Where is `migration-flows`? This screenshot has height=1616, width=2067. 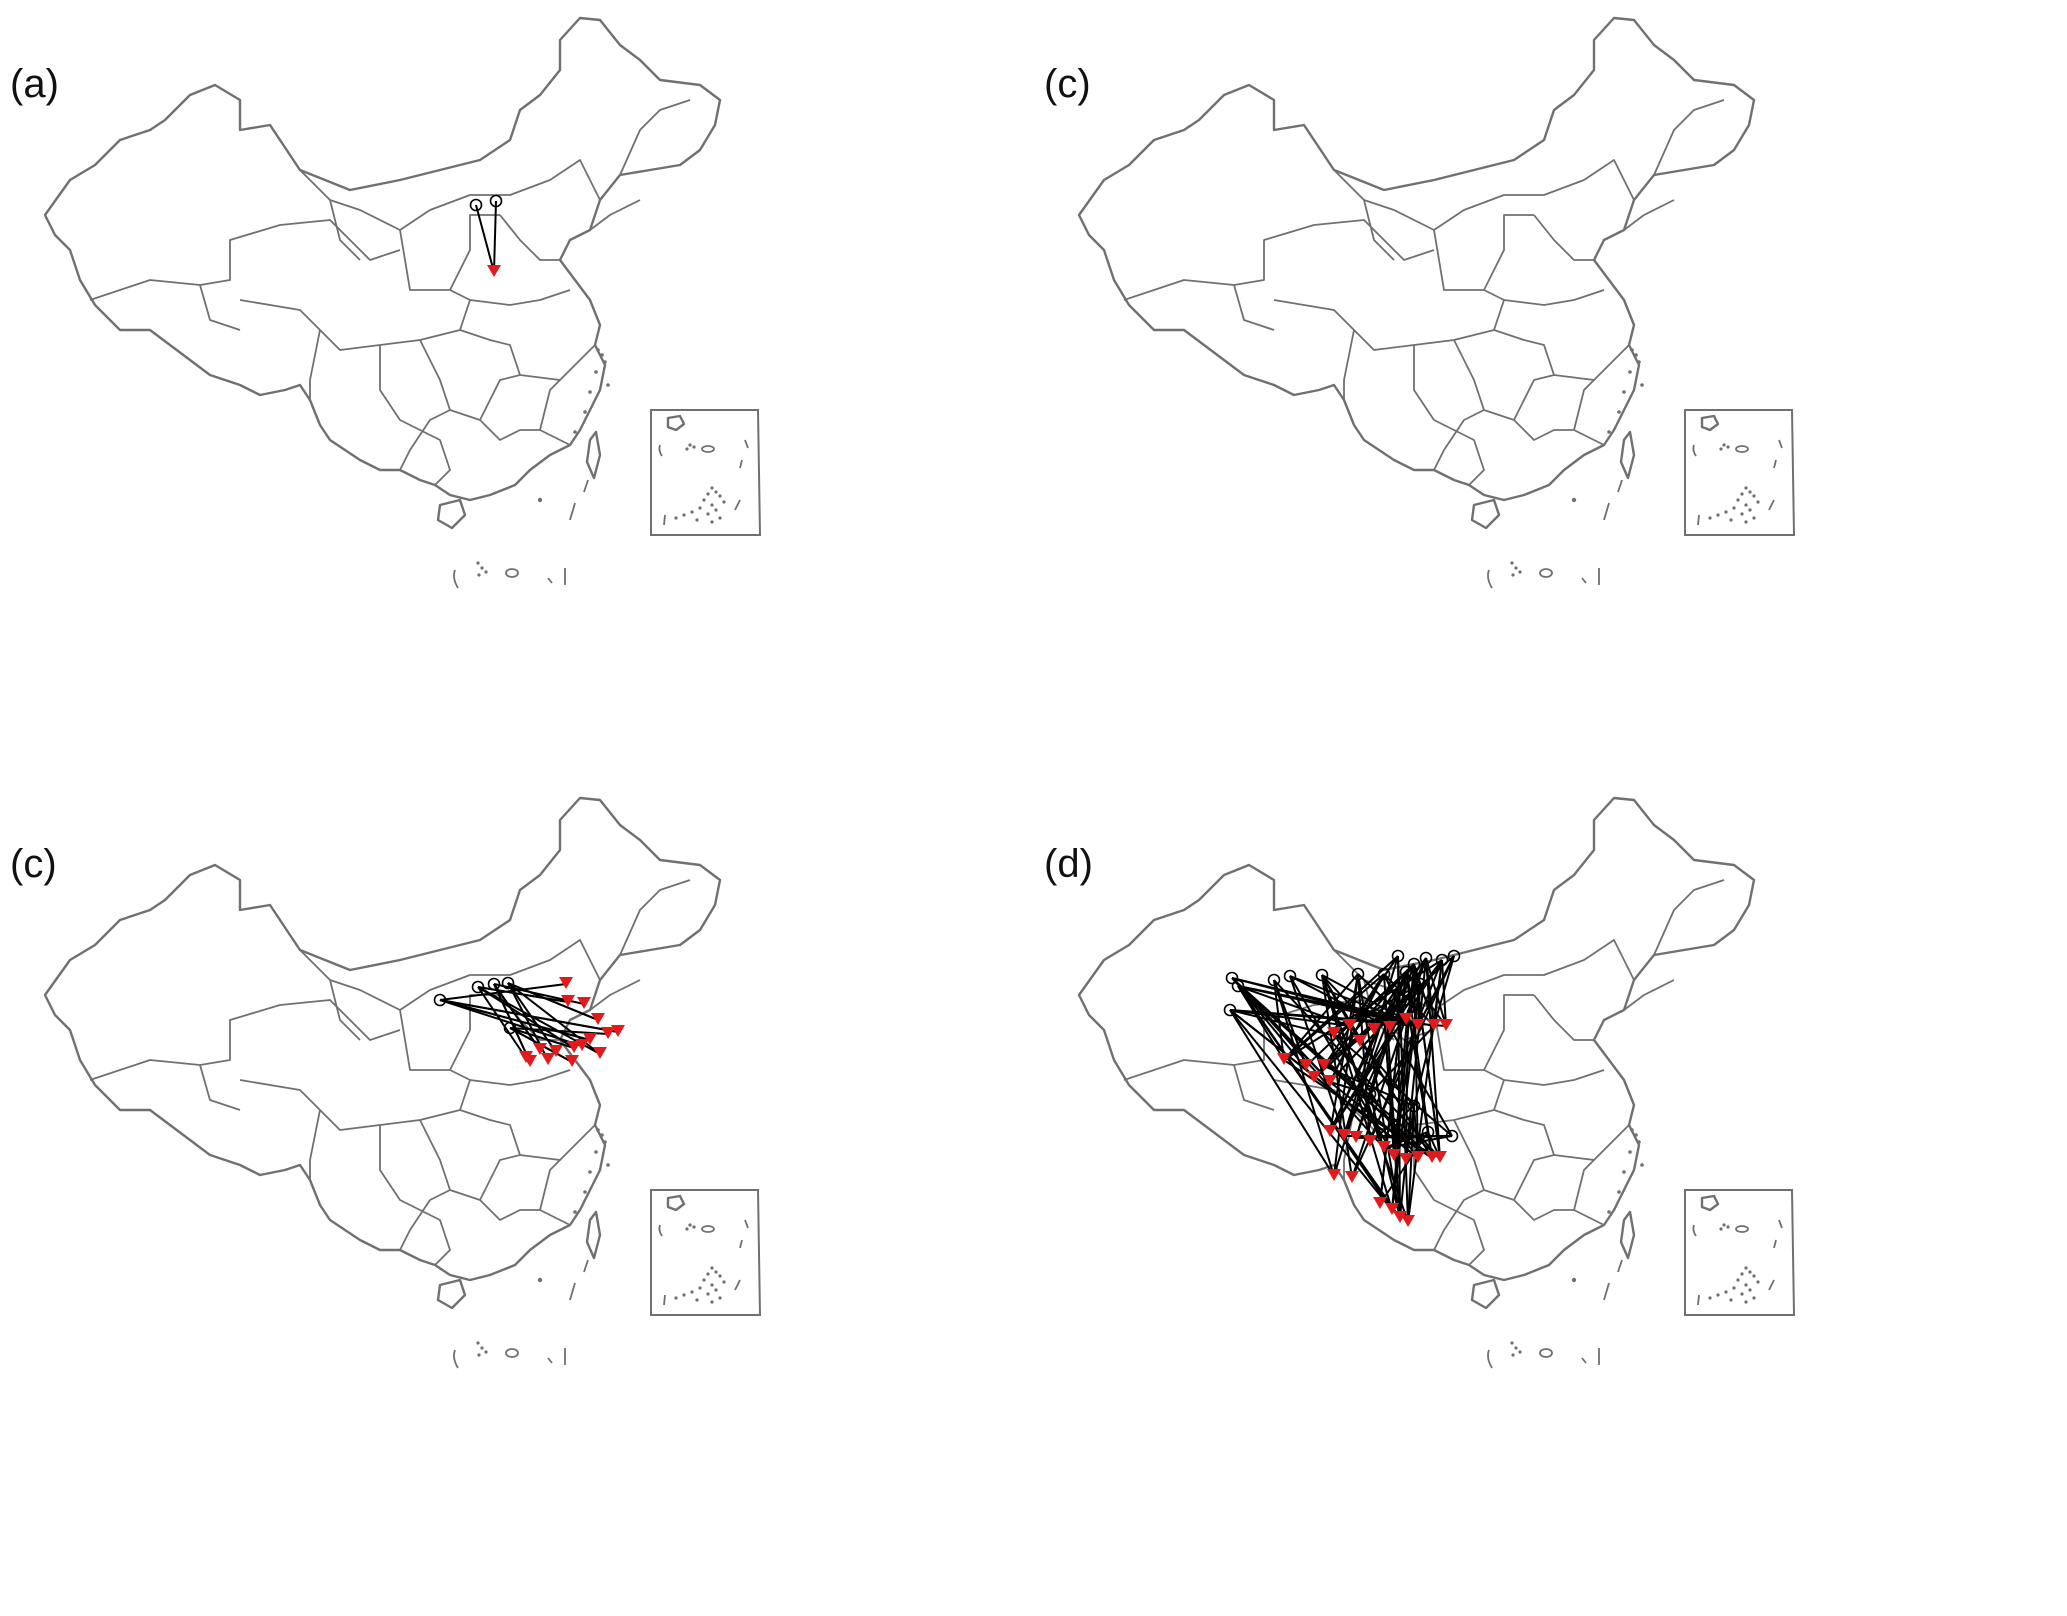 migration-flows is located at coordinates (486, 236).